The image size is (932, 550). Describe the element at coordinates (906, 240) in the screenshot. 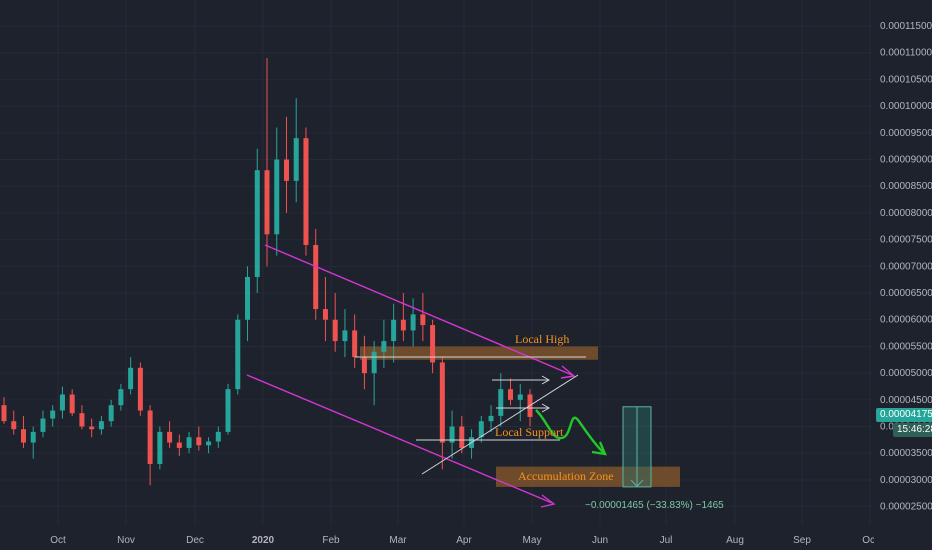

I see `y-tick-label: 0.00007500` at that location.